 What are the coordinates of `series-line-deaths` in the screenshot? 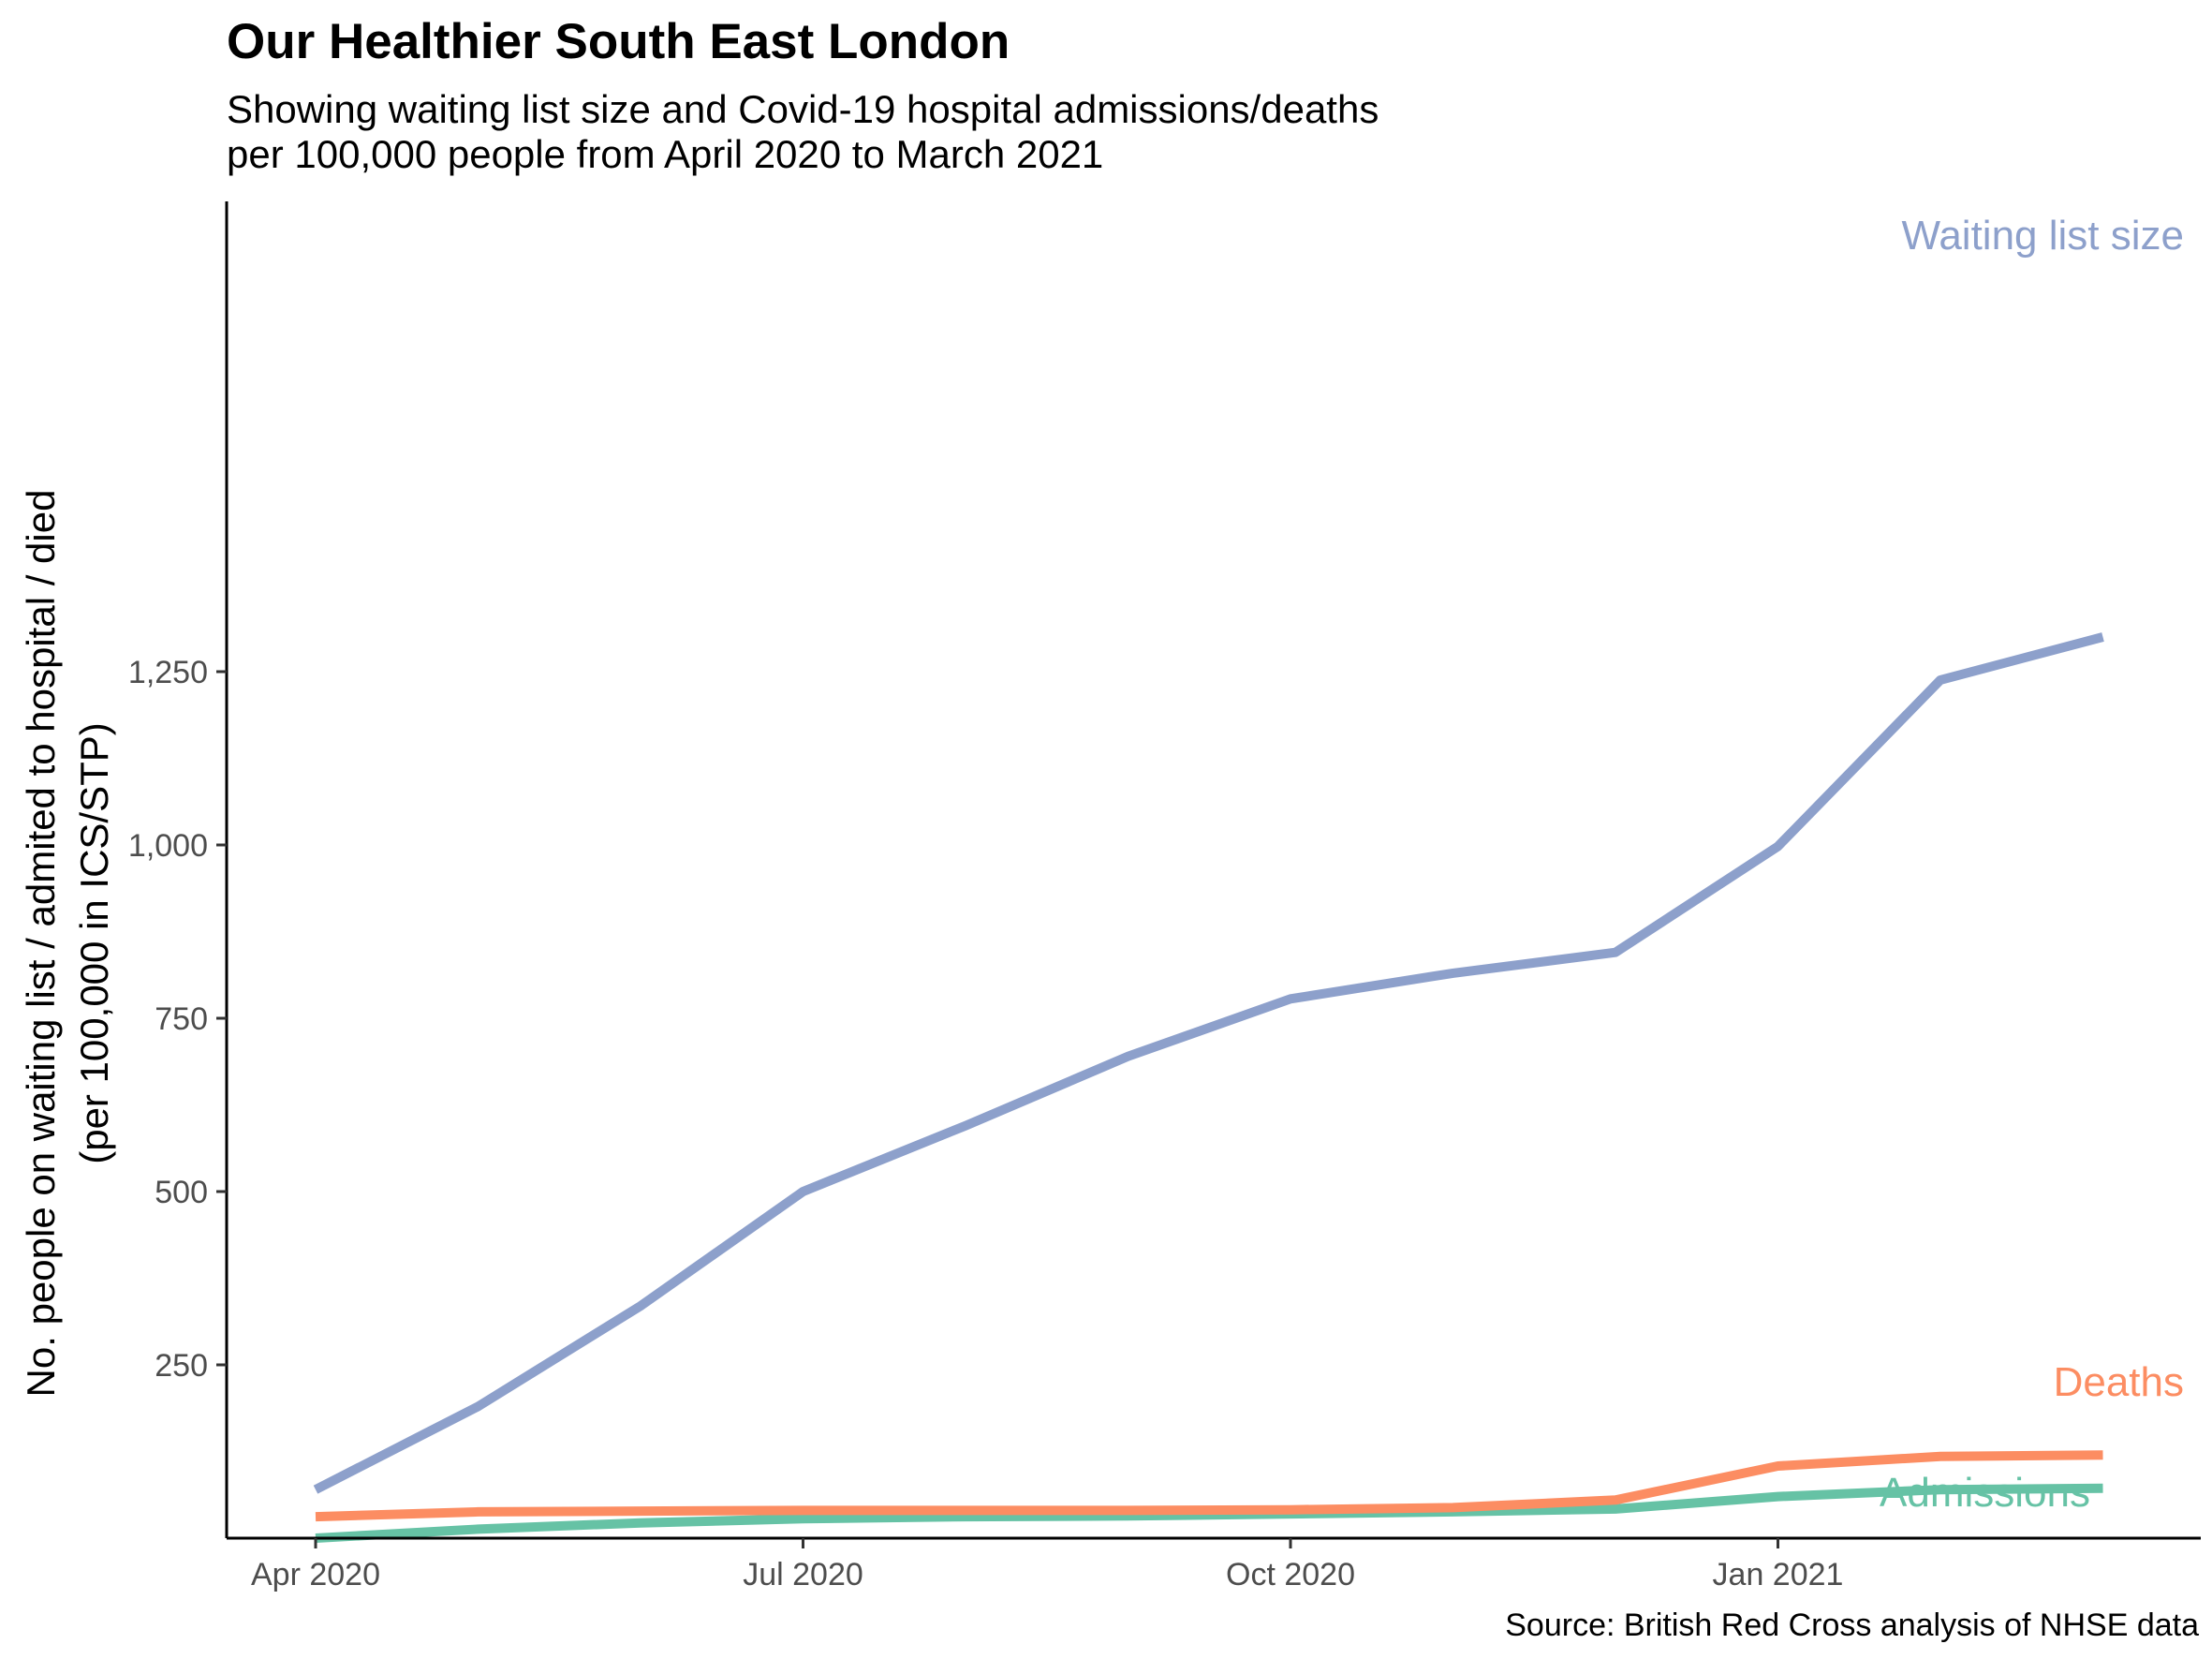 It's located at (1209, 1486).